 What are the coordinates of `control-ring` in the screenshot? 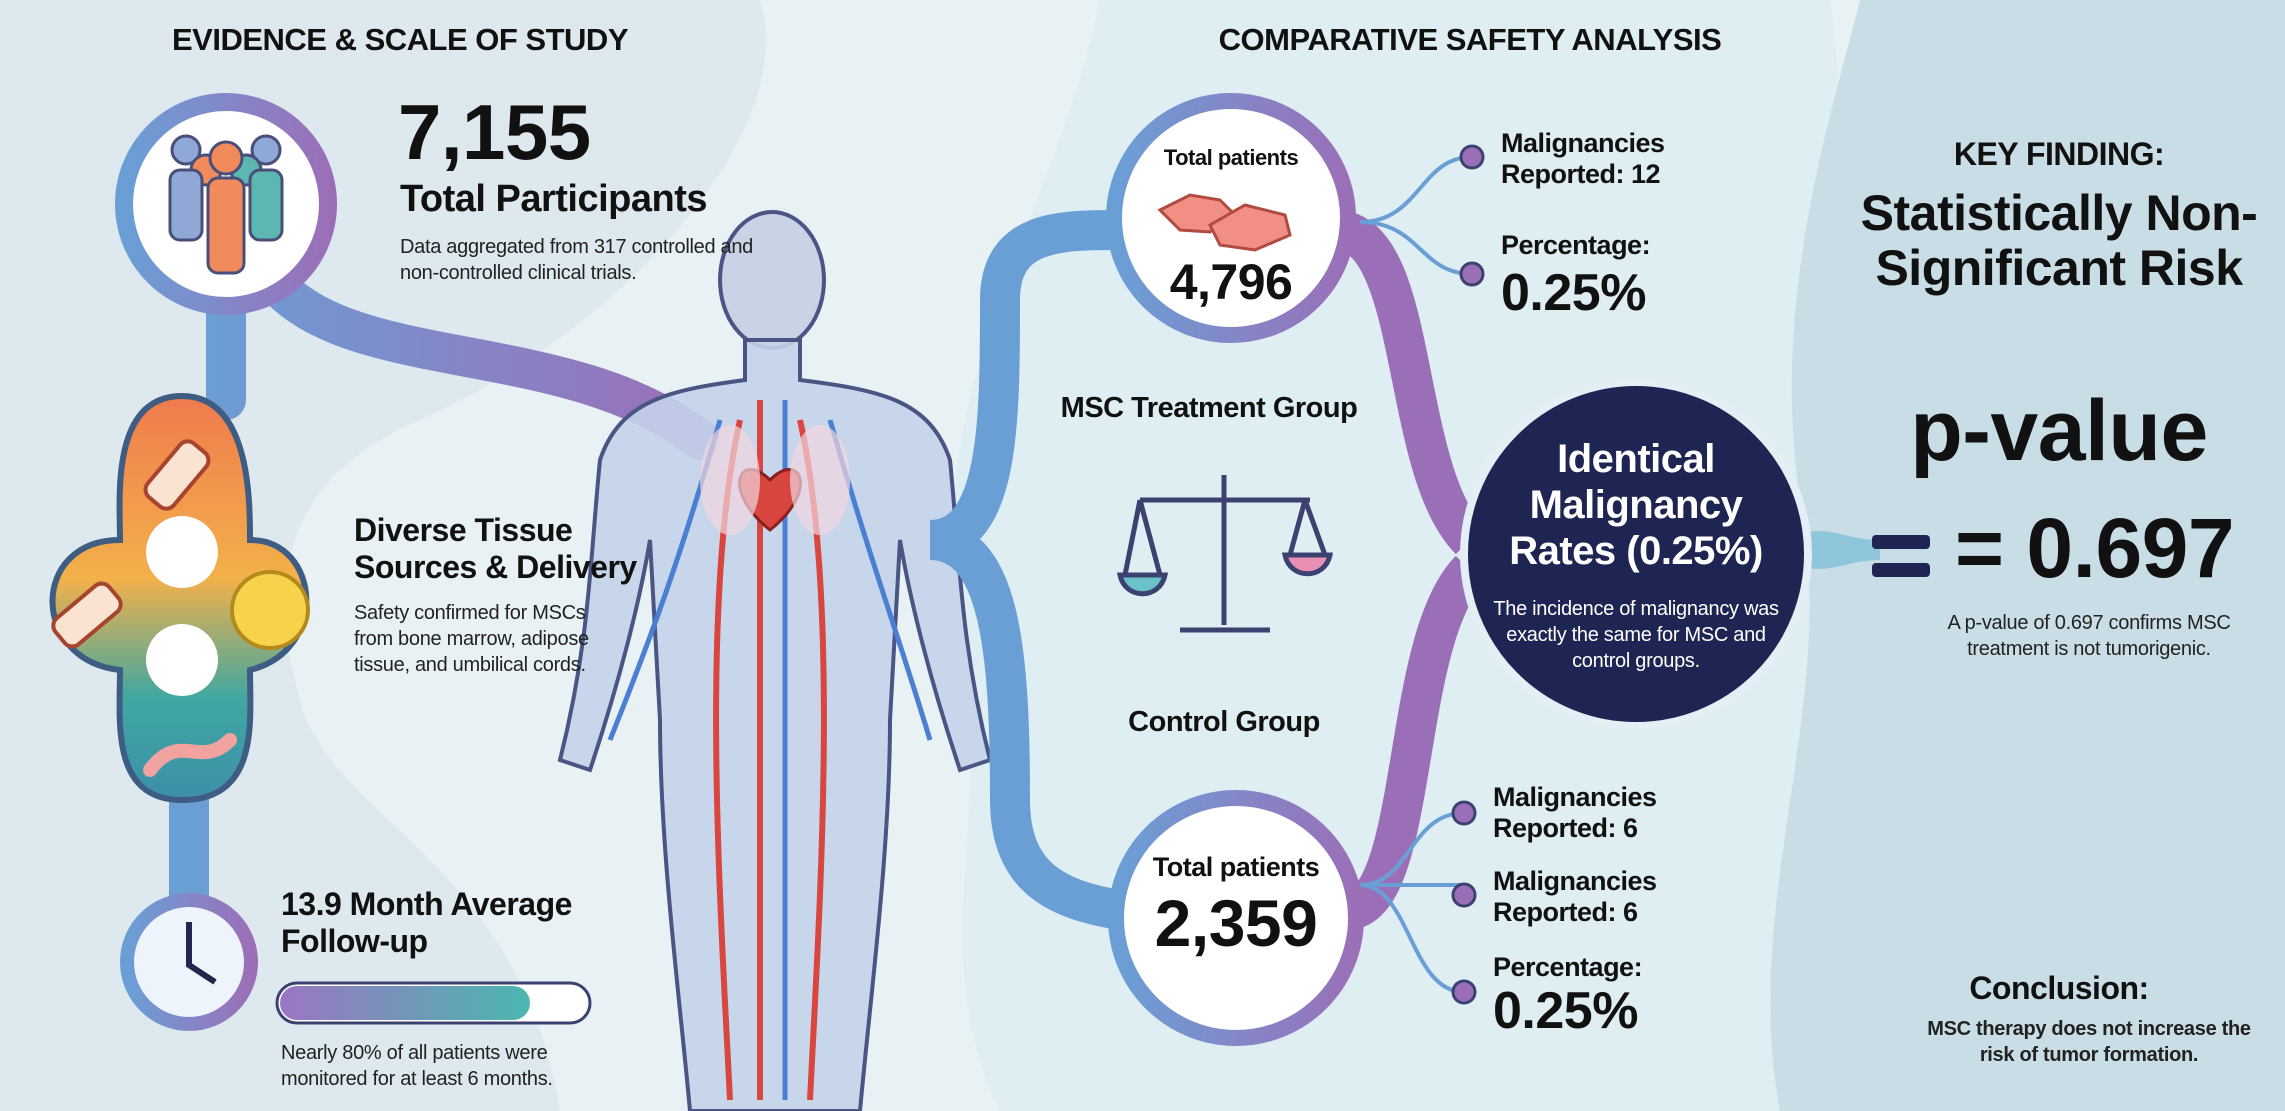 It's located at (1236, 918).